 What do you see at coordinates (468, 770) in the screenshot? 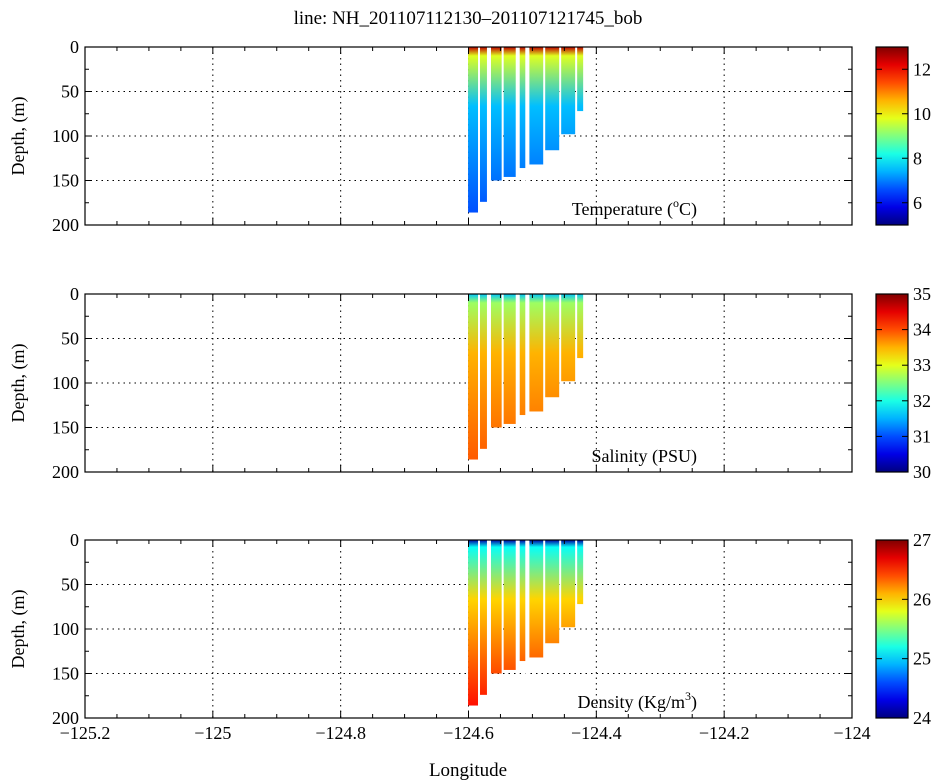
I see `x-axis-label: Longitude` at bounding box center [468, 770].